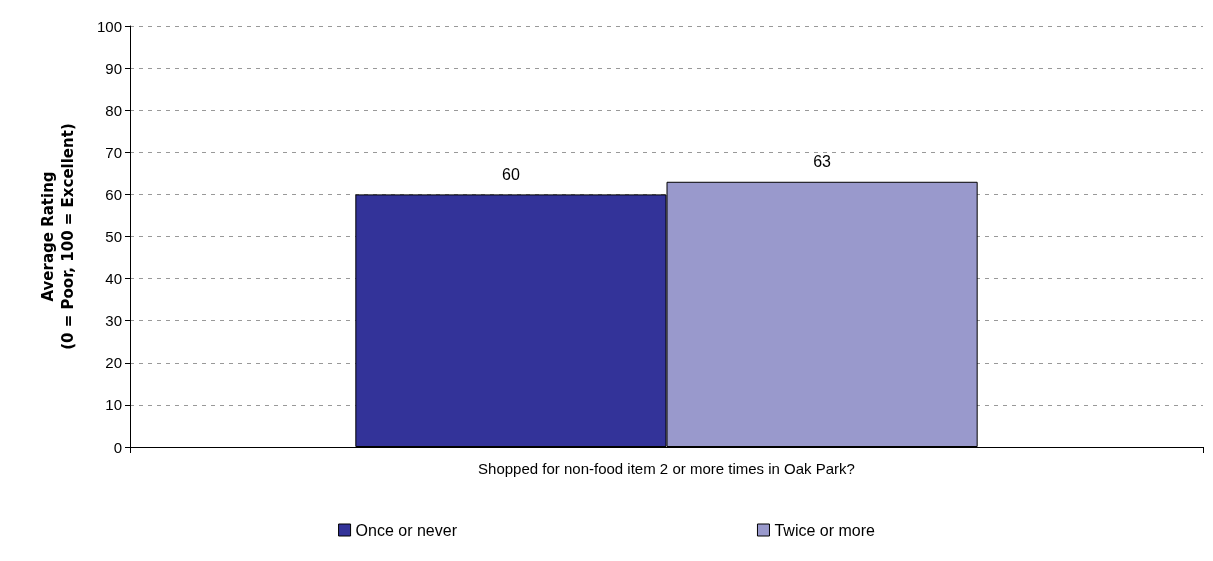 Image resolution: width=1213 pixels, height=561 pixels. Describe the element at coordinates (113, 236) in the screenshot. I see `y-tick-label: 50` at that location.